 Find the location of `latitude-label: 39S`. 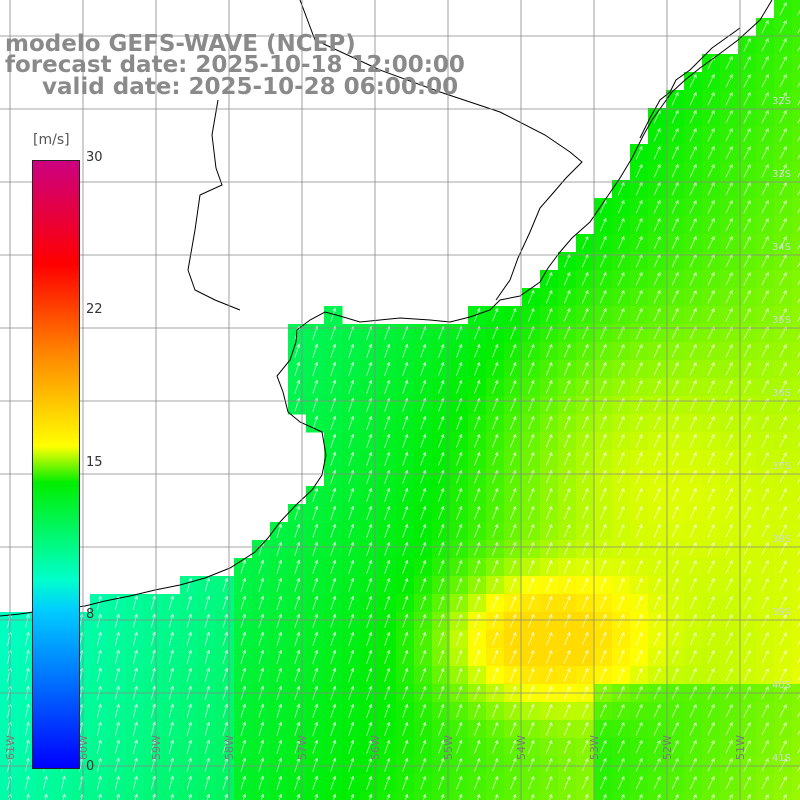

latitude-label: 39S is located at coordinates (781, 612).